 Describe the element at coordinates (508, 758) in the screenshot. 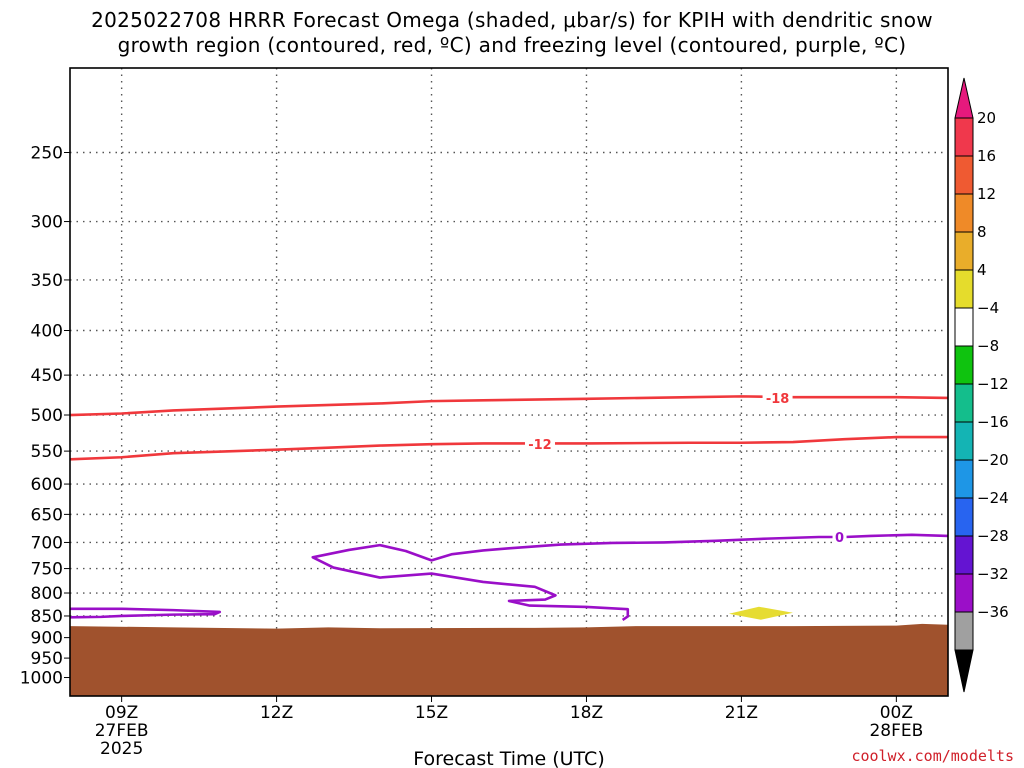

I see `x-axis-label: Forecast Time (UTC)` at that location.